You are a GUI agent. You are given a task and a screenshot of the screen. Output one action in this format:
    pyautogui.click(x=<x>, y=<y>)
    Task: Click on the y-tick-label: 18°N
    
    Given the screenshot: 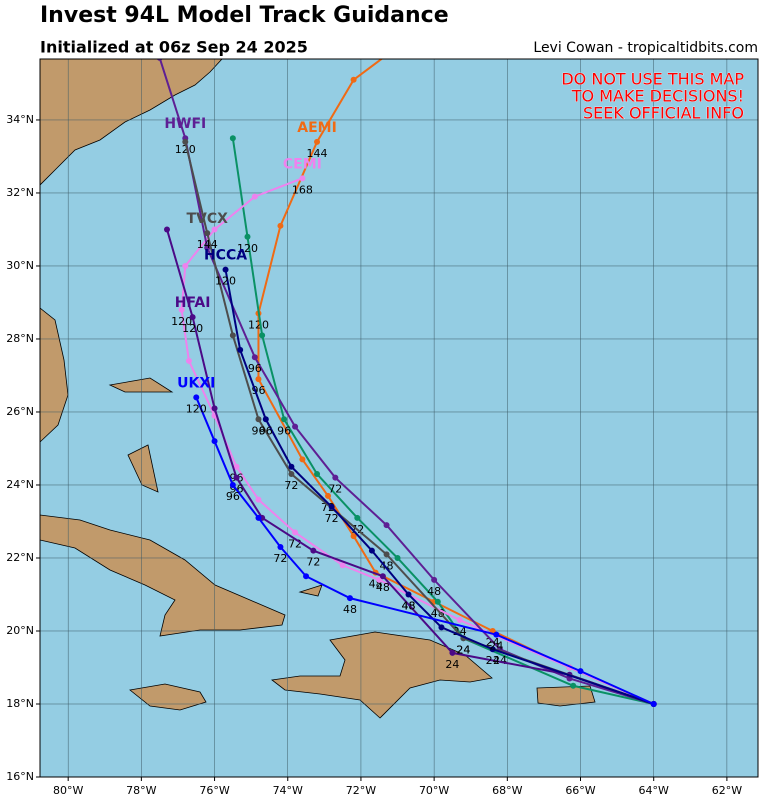 What is the action you would take?
    pyautogui.click(x=20, y=703)
    